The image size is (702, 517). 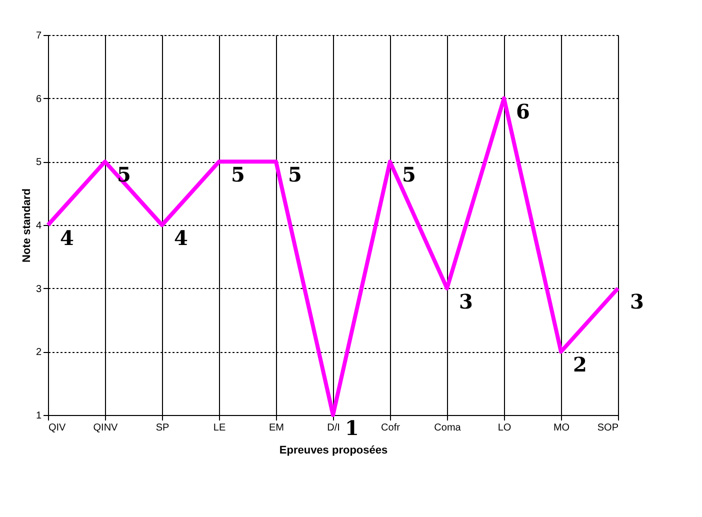 What do you see at coordinates (57, 428) in the screenshot?
I see `x-tick-label: QIV` at bounding box center [57, 428].